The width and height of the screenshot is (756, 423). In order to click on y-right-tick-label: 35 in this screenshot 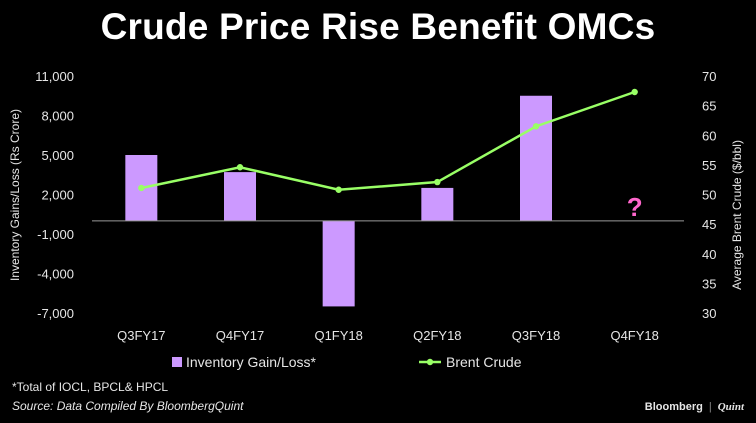, I will do `click(709, 283)`.